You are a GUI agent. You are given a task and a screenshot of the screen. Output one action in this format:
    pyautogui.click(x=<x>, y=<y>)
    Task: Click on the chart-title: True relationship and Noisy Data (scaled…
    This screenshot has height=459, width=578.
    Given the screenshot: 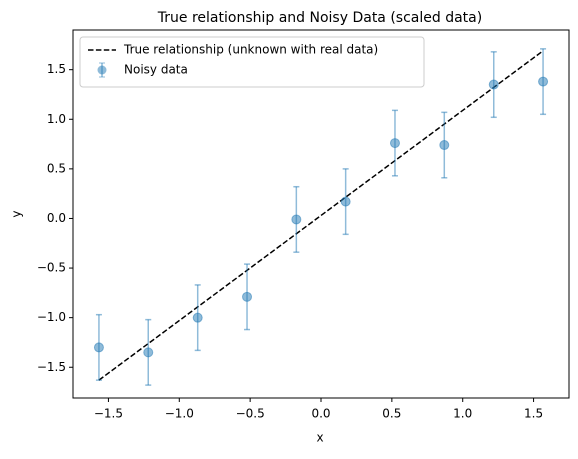 What is the action you would take?
    pyautogui.click(x=319, y=18)
    